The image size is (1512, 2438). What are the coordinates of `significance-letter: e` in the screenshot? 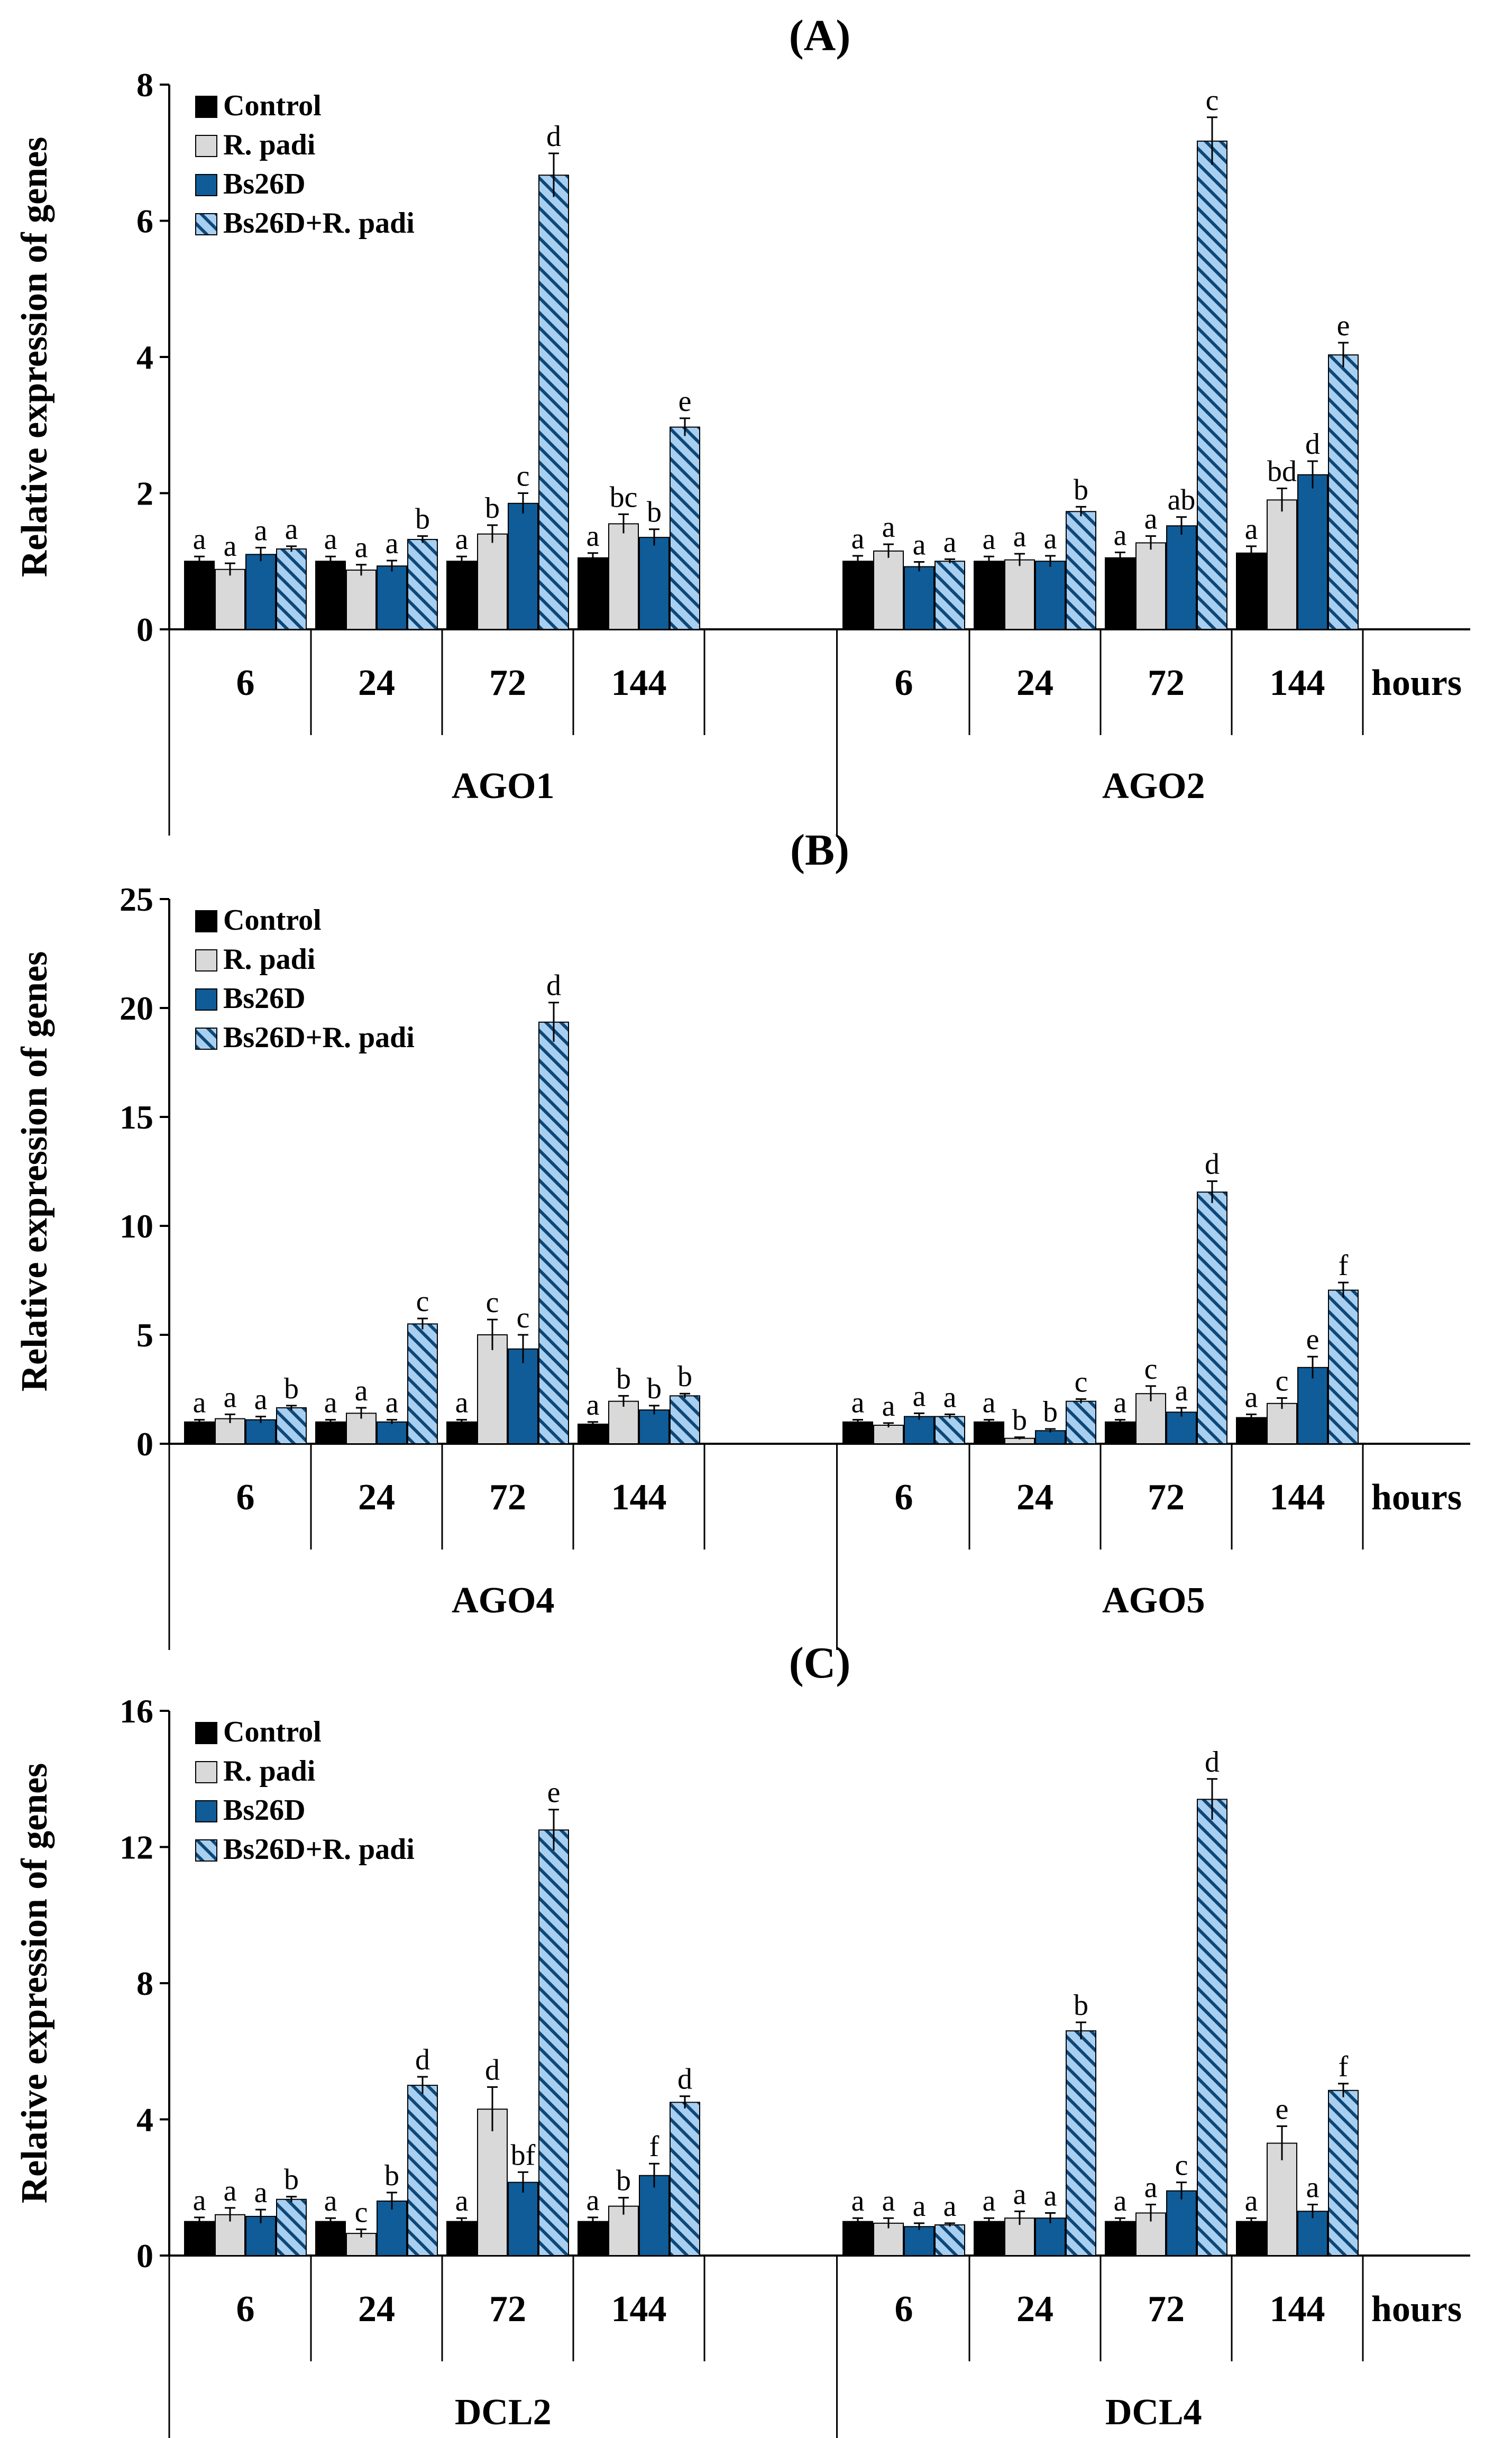 It's located at (554, 1792).